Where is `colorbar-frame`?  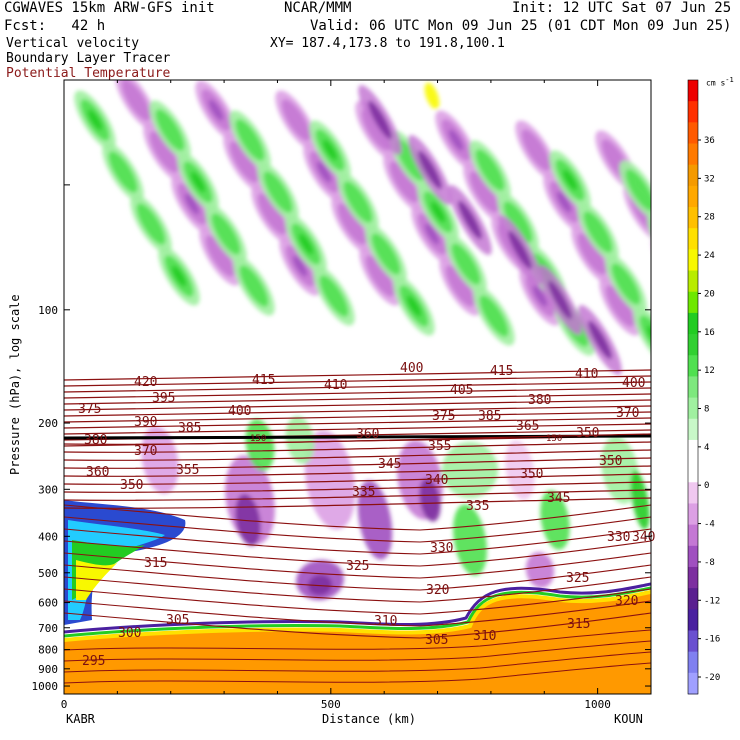 colorbar-frame is located at coordinates (693, 387).